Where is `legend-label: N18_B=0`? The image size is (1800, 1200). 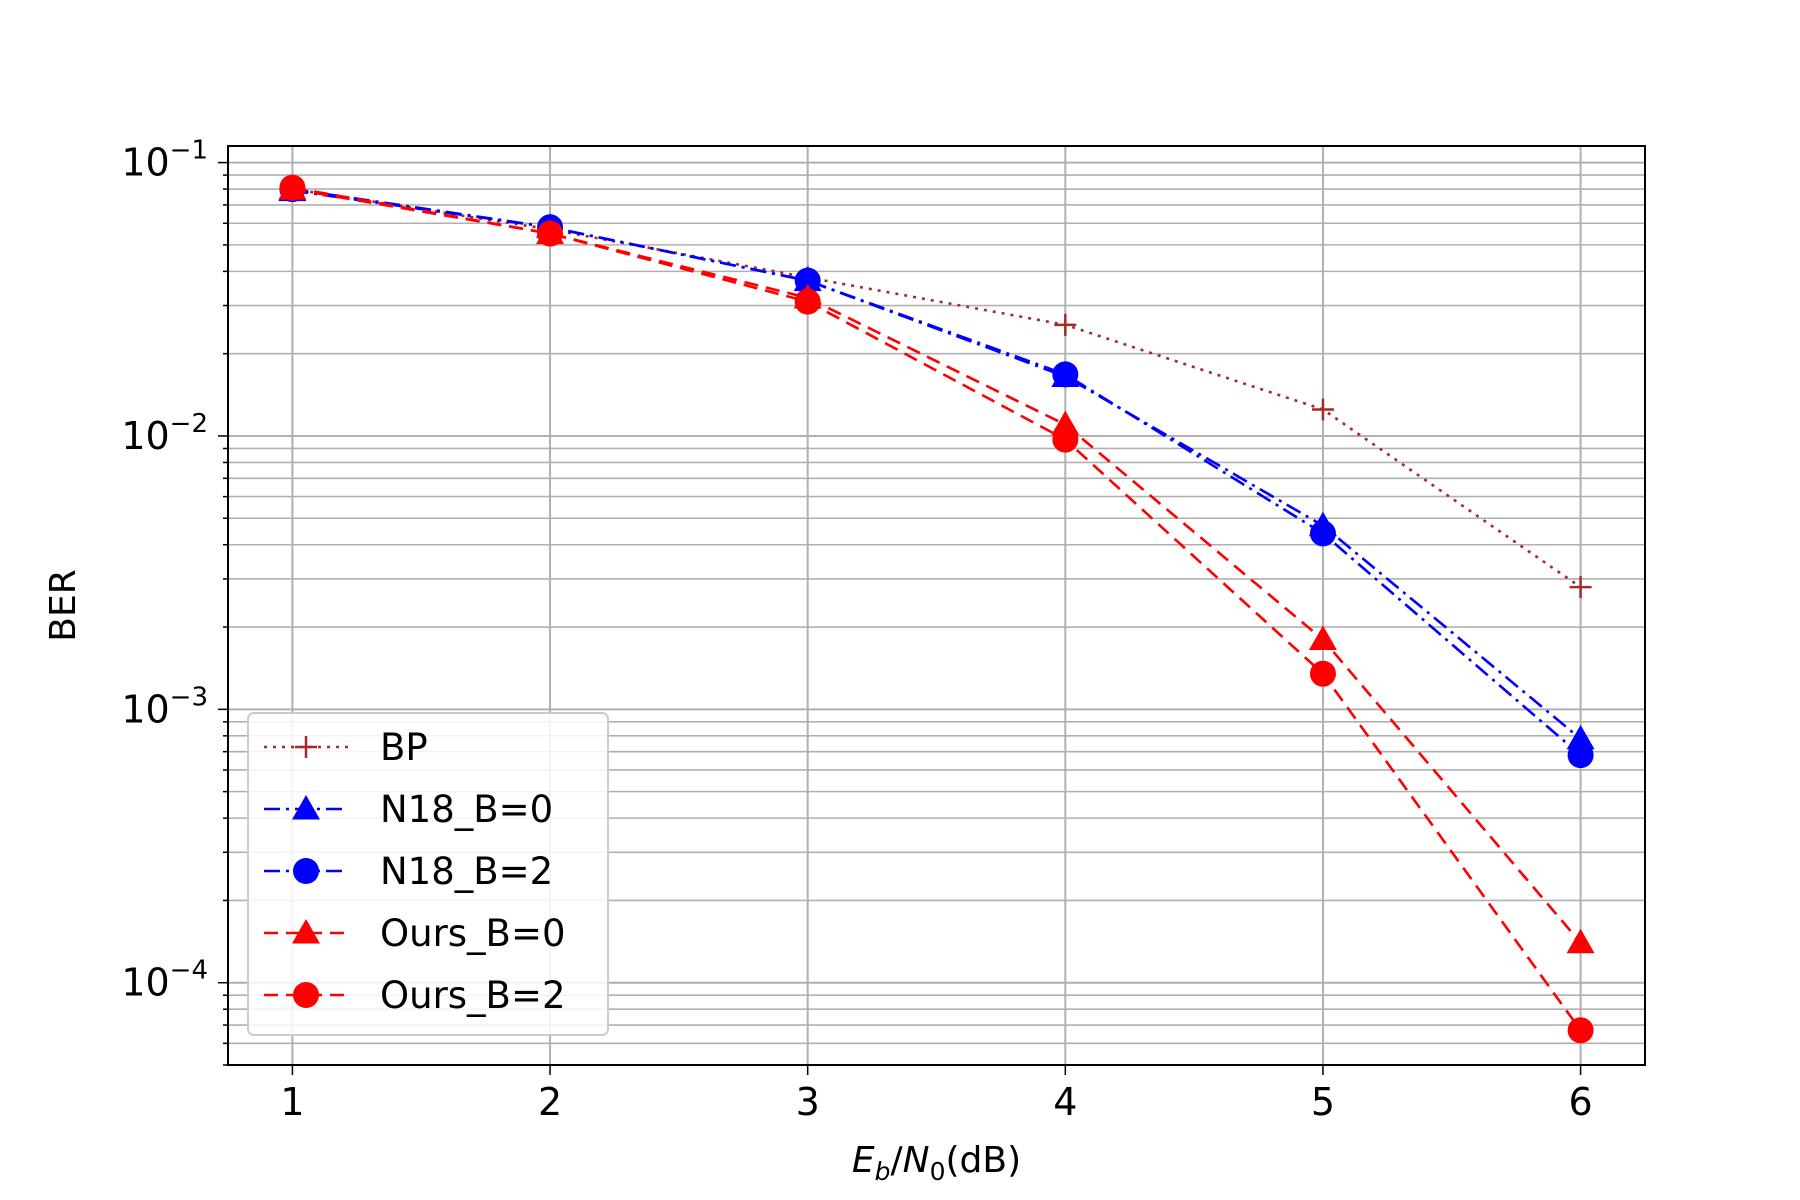
legend-label: N18_B=0 is located at coordinates (466, 809).